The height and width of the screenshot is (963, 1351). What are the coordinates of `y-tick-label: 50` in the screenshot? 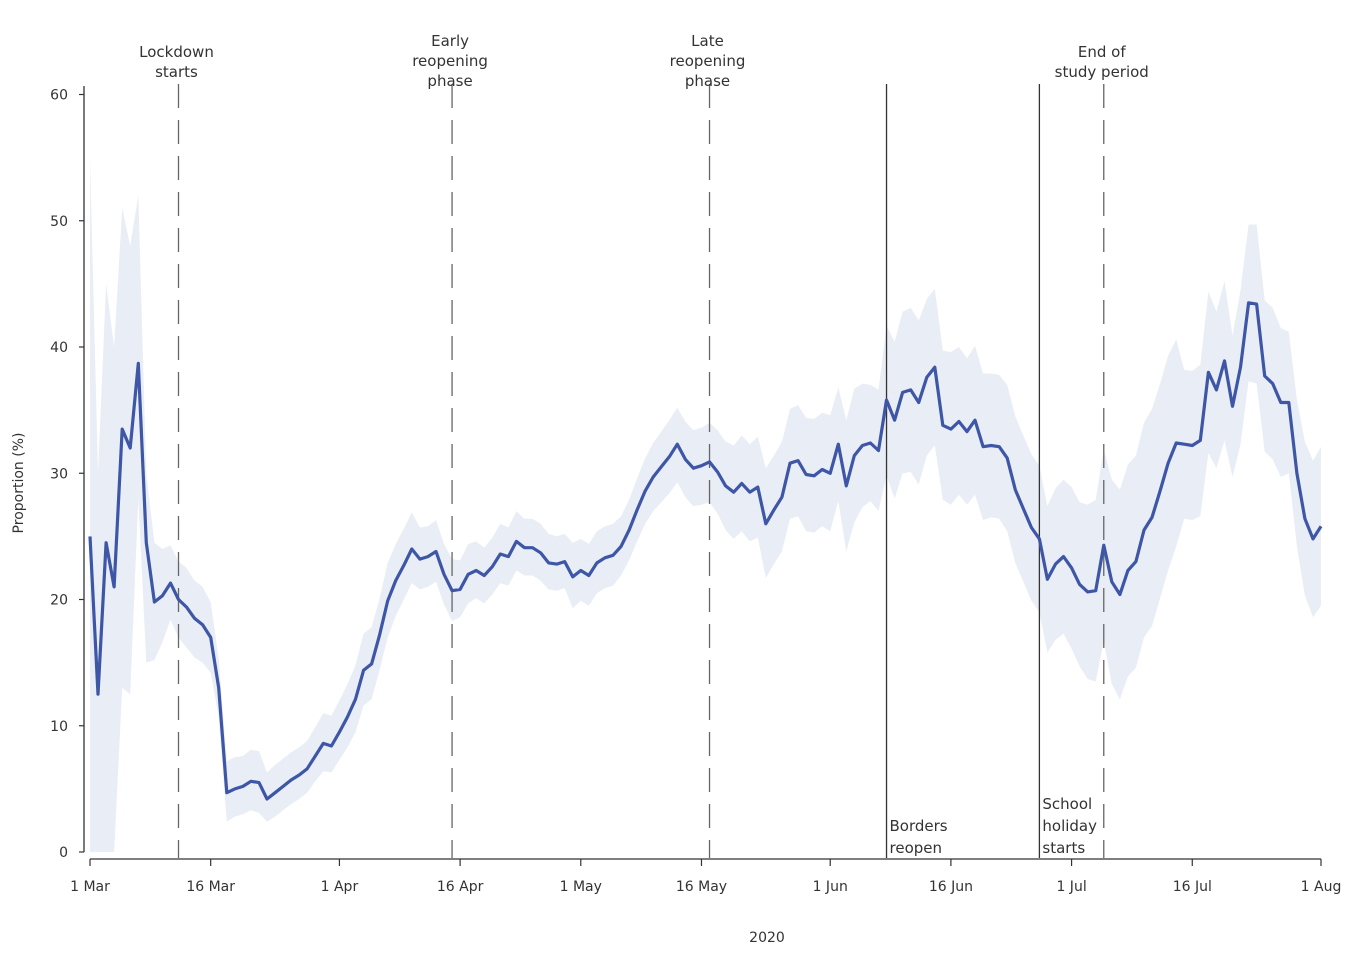 It's located at (59, 222).